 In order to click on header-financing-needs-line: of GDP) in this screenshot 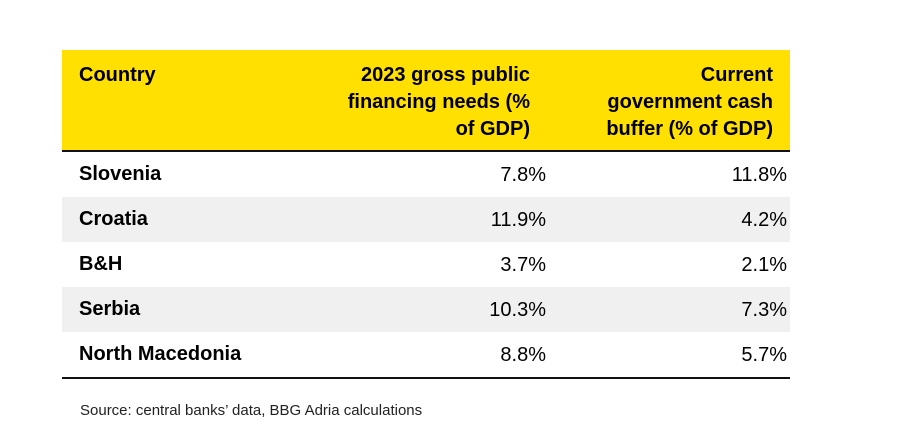, I will do `click(492, 129)`.